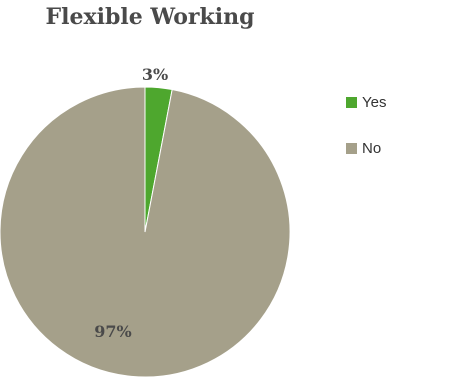 This screenshot has height=377, width=468. What do you see at coordinates (351, 102) in the screenshot?
I see `legend-swatch-yes` at bounding box center [351, 102].